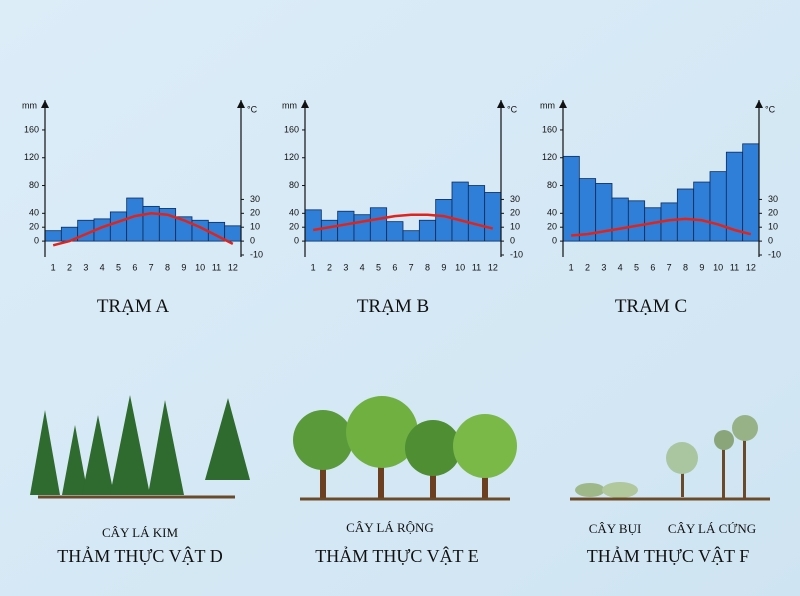  Describe the element at coordinates (668, 555) in the screenshot. I see `vegetation-title: THẢM THỰC VẬT F` at that location.